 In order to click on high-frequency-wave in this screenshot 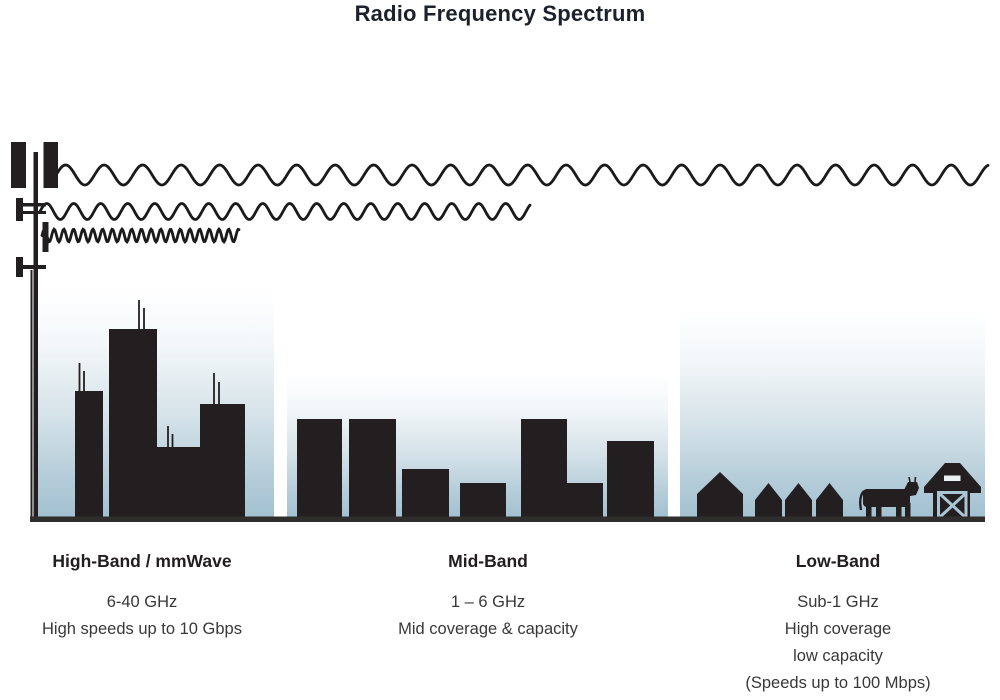, I will do `click(140, 235)`.